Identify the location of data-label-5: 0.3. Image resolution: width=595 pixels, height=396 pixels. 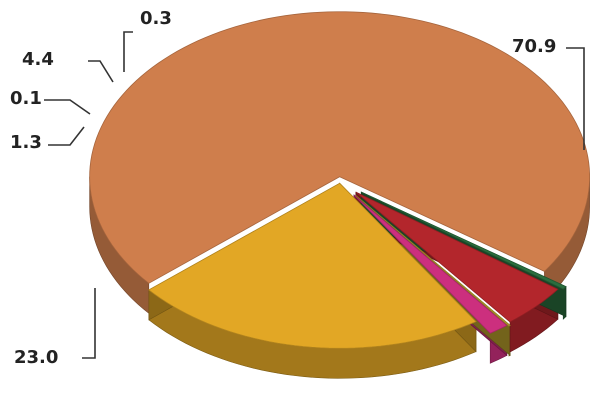
(156, 18).